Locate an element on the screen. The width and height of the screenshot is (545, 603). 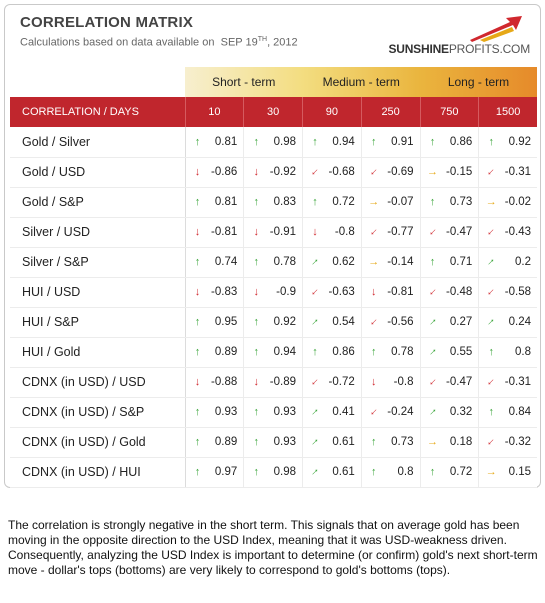
correlation-cell: ↓ -0.8 is located at coordinates (332, 232).